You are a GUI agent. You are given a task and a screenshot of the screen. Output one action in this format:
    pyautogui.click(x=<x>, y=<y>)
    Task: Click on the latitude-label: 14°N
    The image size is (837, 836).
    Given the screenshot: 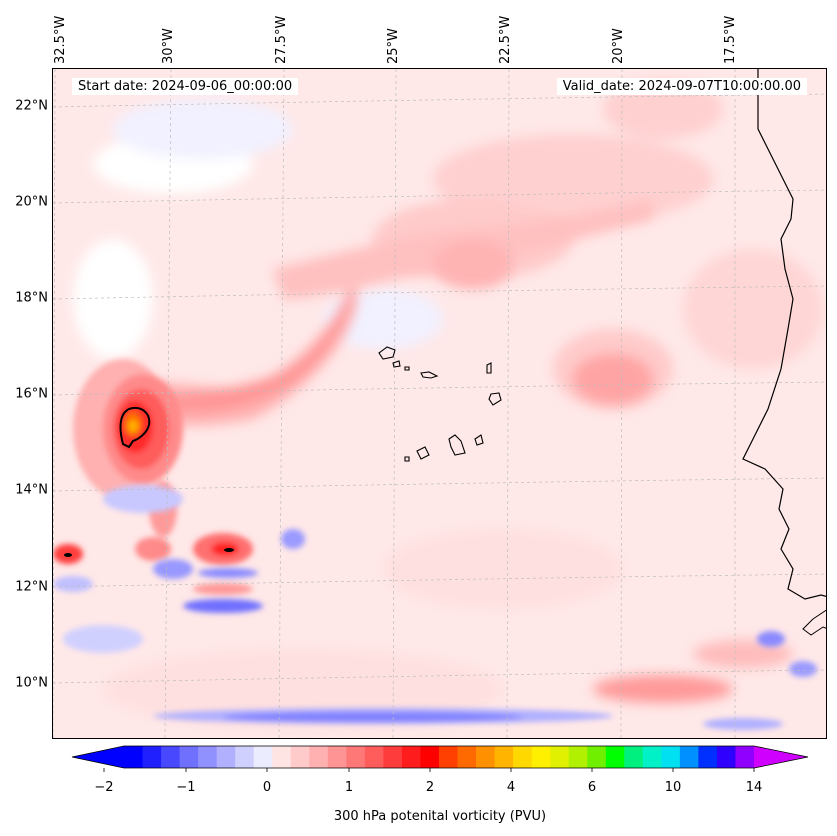 What is the action you would take?
    pyautogui.click(x=31, y=490)
    